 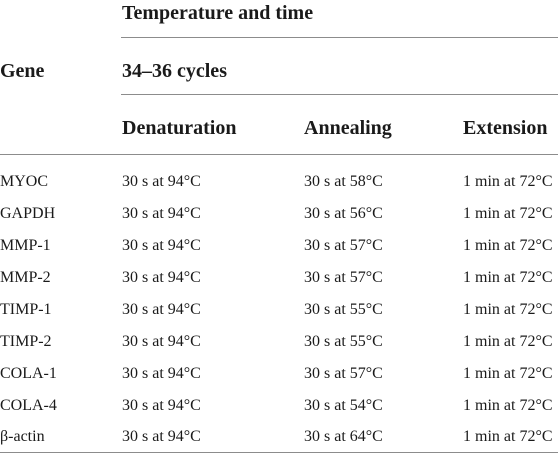 I want to click on annealing-cell: 30 s at 56°C, so click(x=343, y=213).